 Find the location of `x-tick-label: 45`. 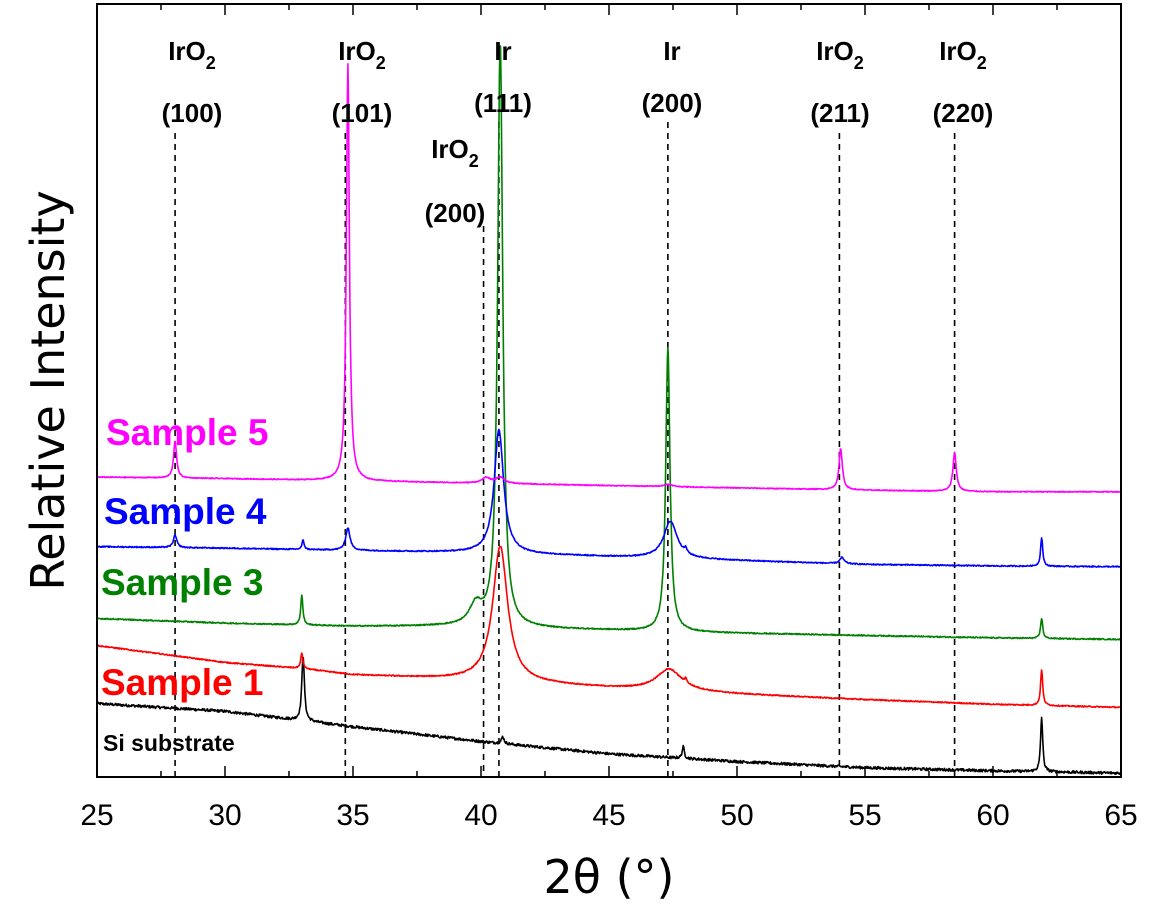

x-tick-label: 45 is located at coordinates (608, 815).